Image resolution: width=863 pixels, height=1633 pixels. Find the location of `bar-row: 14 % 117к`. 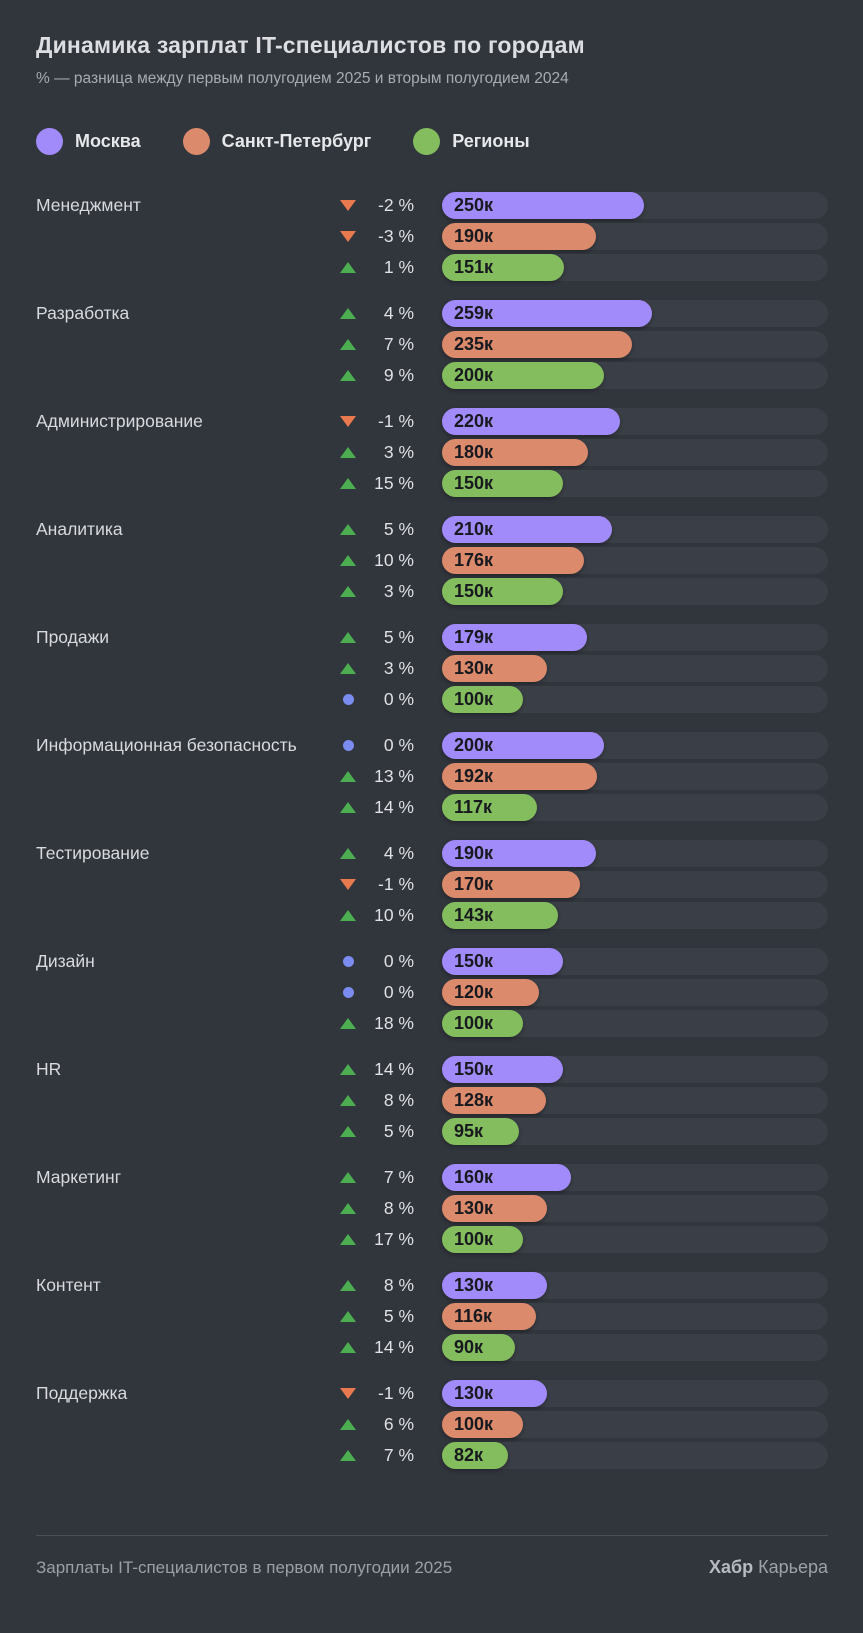

bar-row: 14 % 117к is located at coordinates (432, 807).